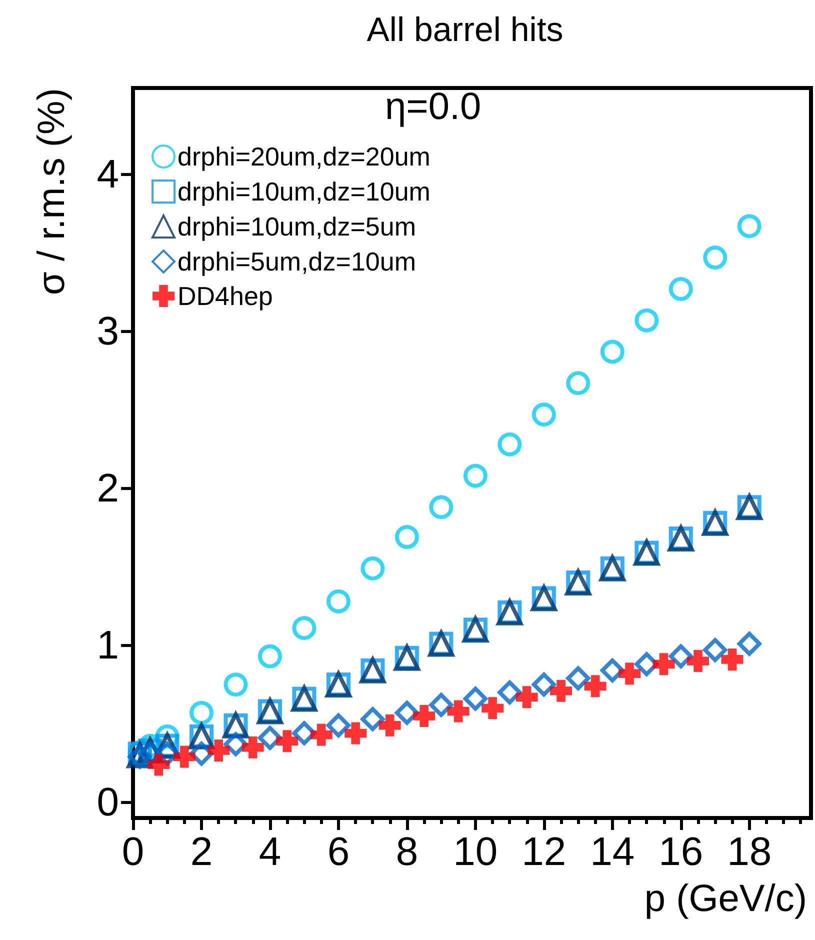 The height and width of the screenshot is (940, 815). Describe the element at coordinates (297, 227) in the screenshot. I see `legend-label: drphi=10um,dz=5um` at that location.